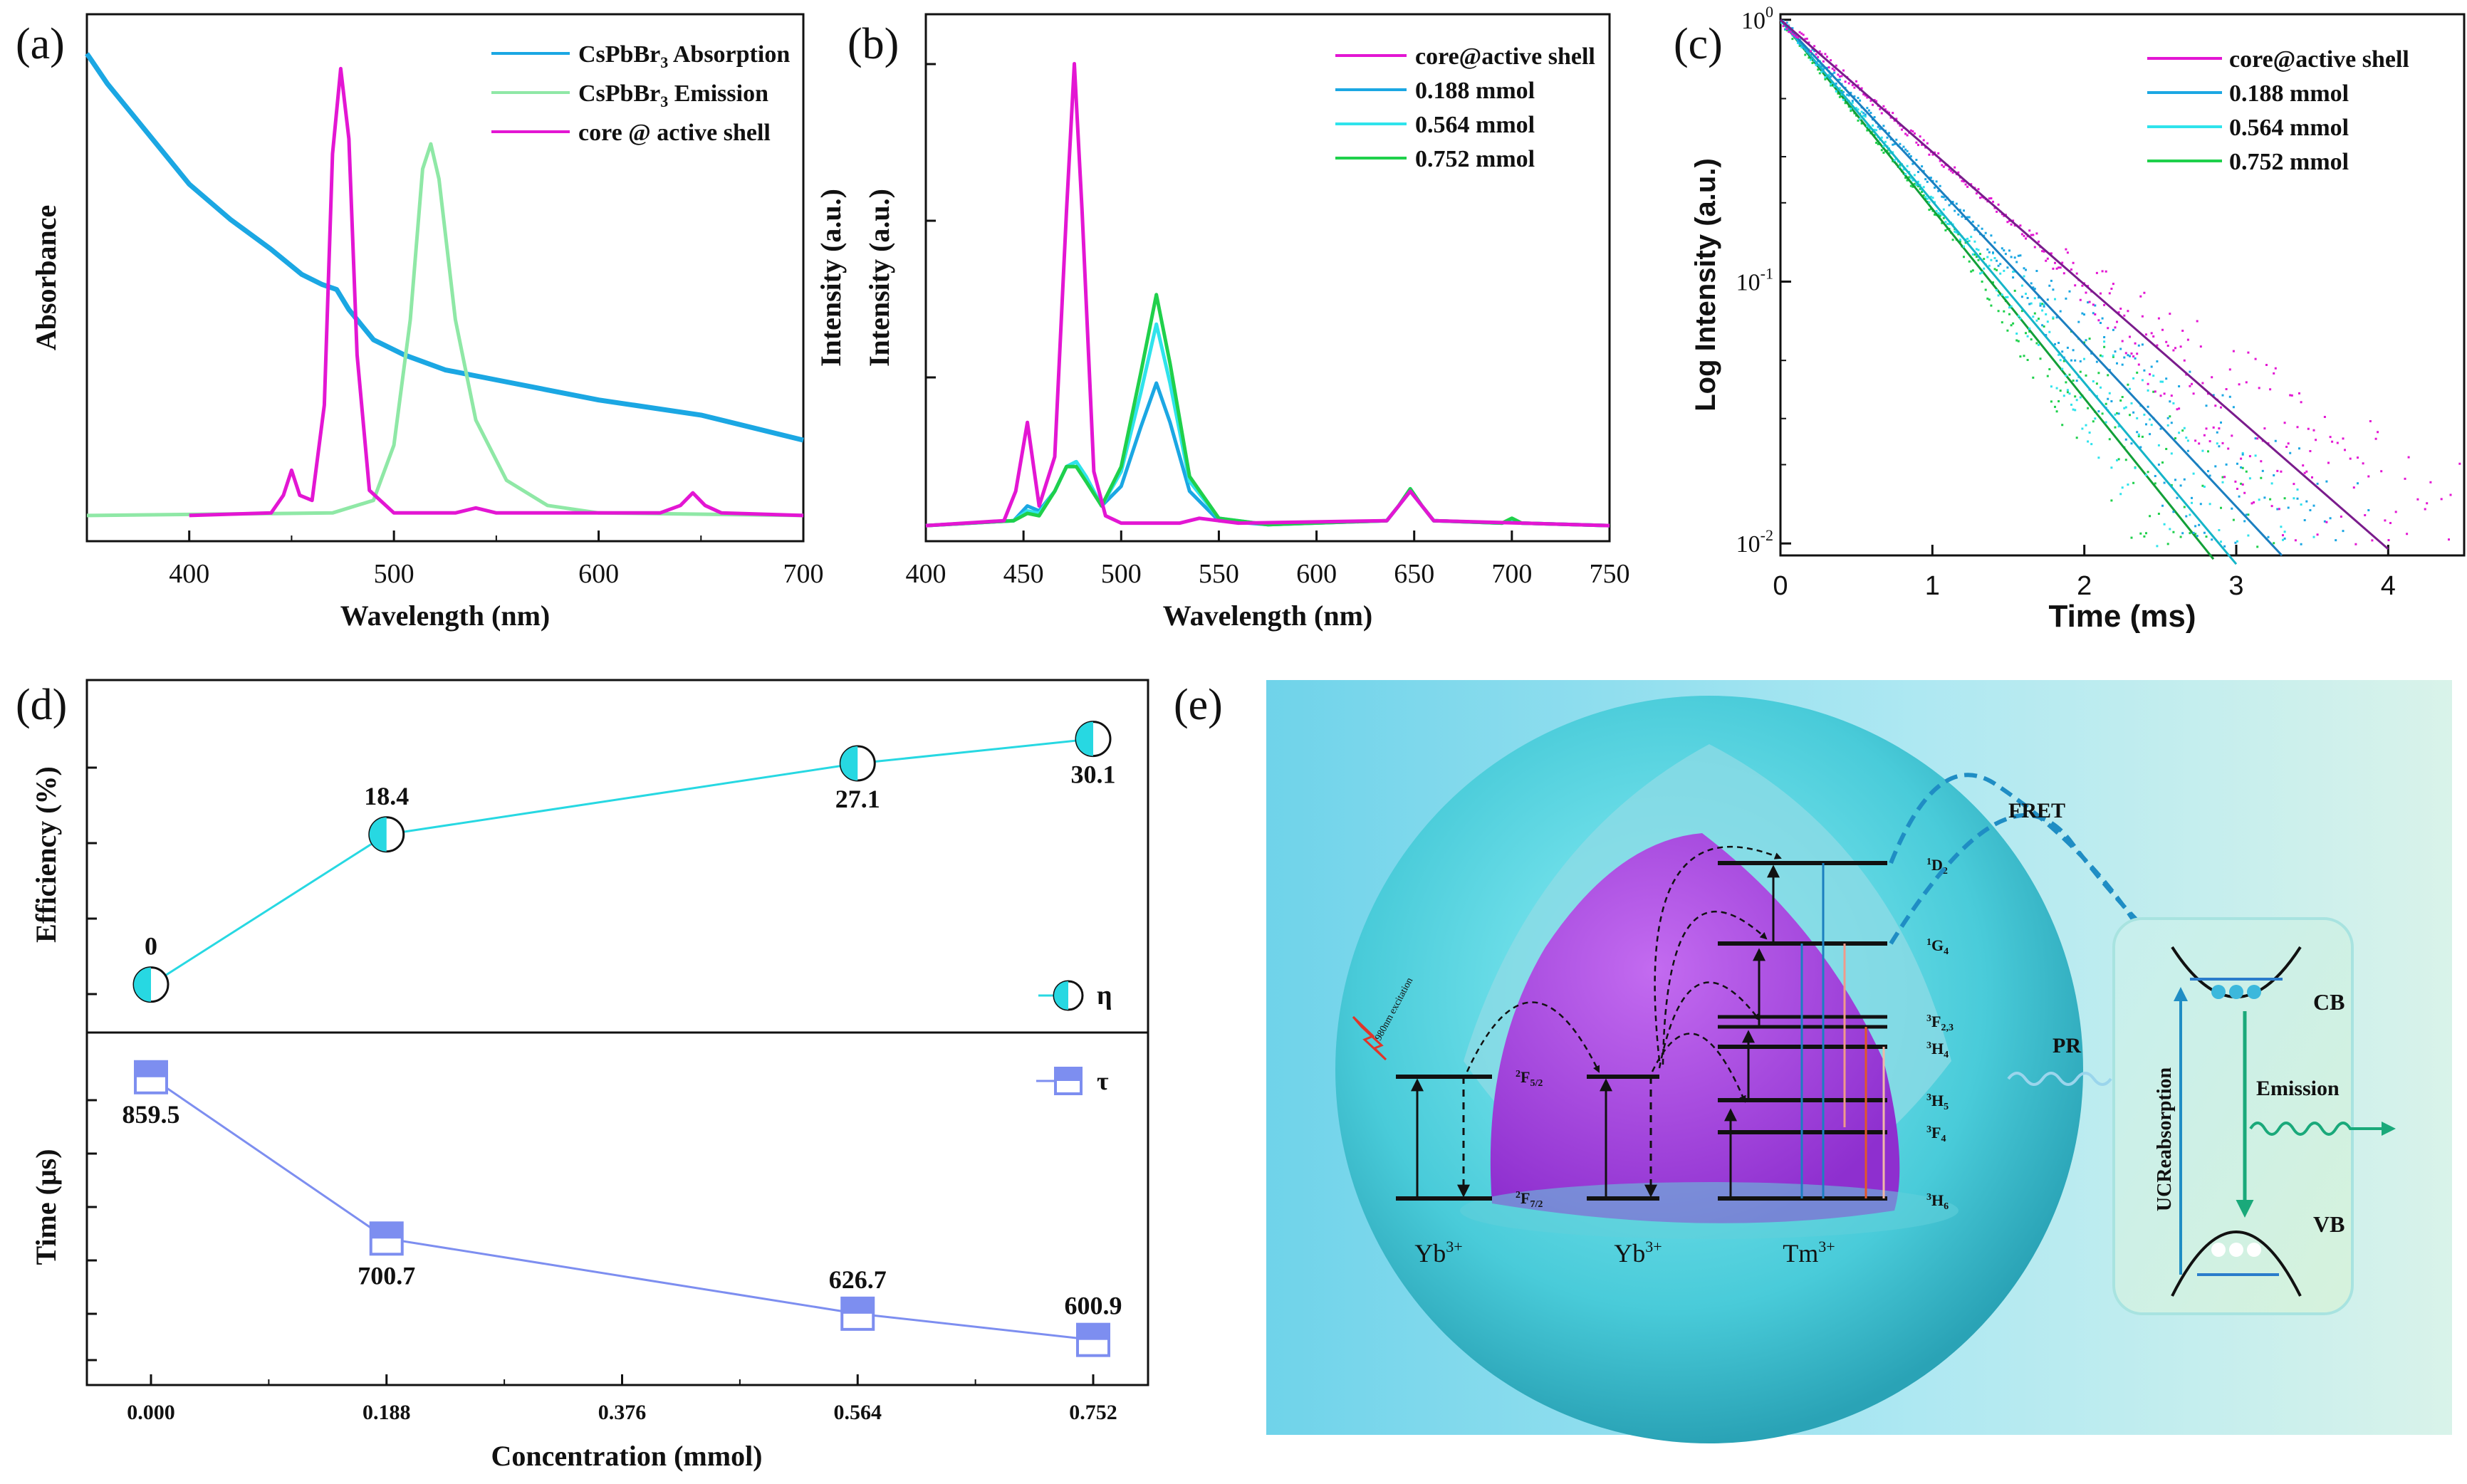  Describe the element at coordinates (2165, 1139) in the screenshot. I see `reabsorption-label: UCReabsorption` at that location.